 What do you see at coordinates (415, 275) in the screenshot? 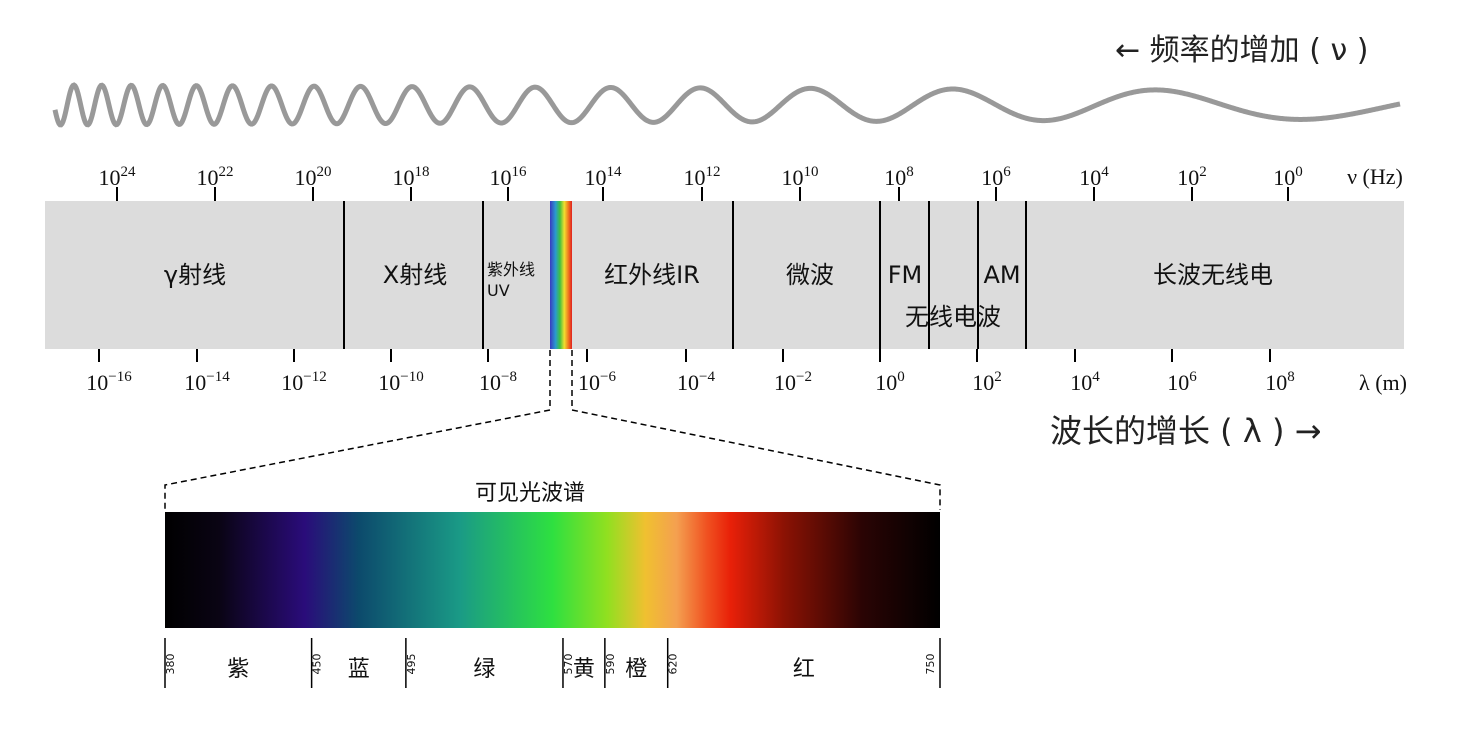
I see `band-label: X射线` at bounding box center [415, 275].